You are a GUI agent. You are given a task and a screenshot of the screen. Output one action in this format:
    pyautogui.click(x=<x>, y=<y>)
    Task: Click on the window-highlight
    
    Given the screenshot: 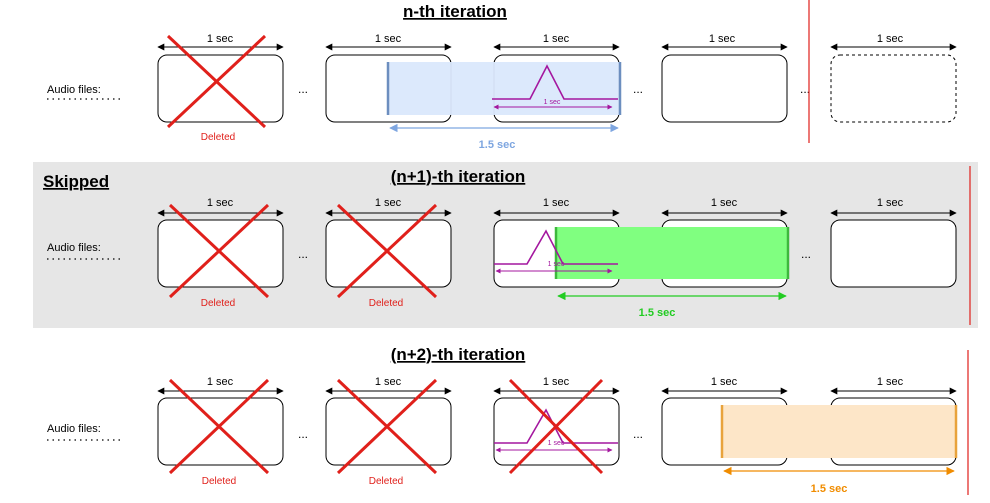 What is the action you would take?
    pyautogui.click(x=839, y=431)
    